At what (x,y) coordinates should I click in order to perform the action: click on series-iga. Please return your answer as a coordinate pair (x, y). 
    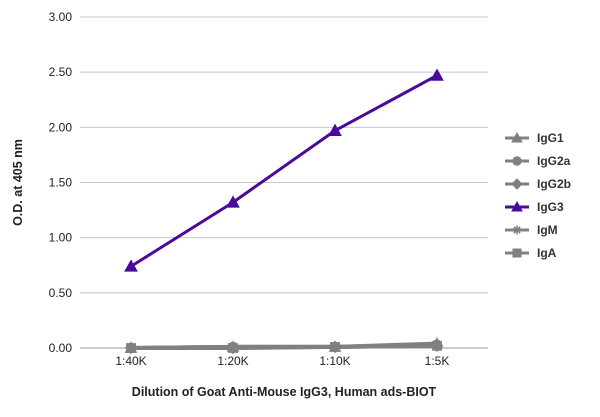
    Looking at the image, I should click on (284, 346).